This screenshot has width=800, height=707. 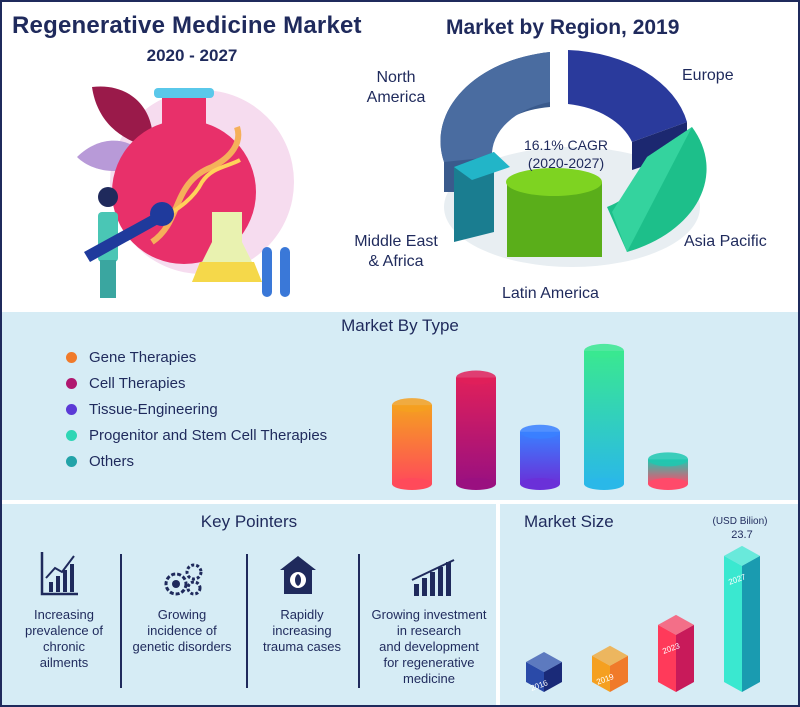 I want to click on small-flask-liquid, so click(x=227, y=272).